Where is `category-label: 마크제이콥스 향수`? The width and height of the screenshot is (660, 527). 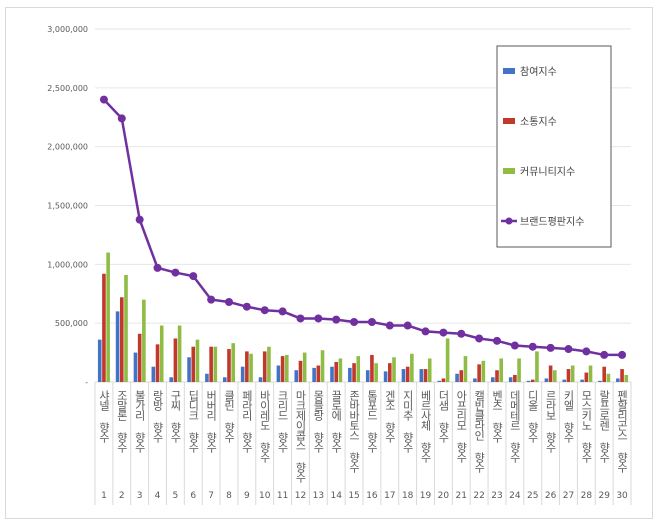
category-label: 마크제이콥스 향수 is located at coordinates (300, 436).